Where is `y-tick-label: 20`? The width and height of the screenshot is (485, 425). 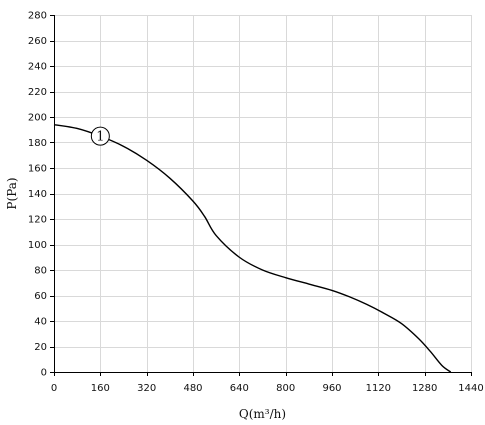 y-tick-label: 20 is located at coordinates (40, 347).